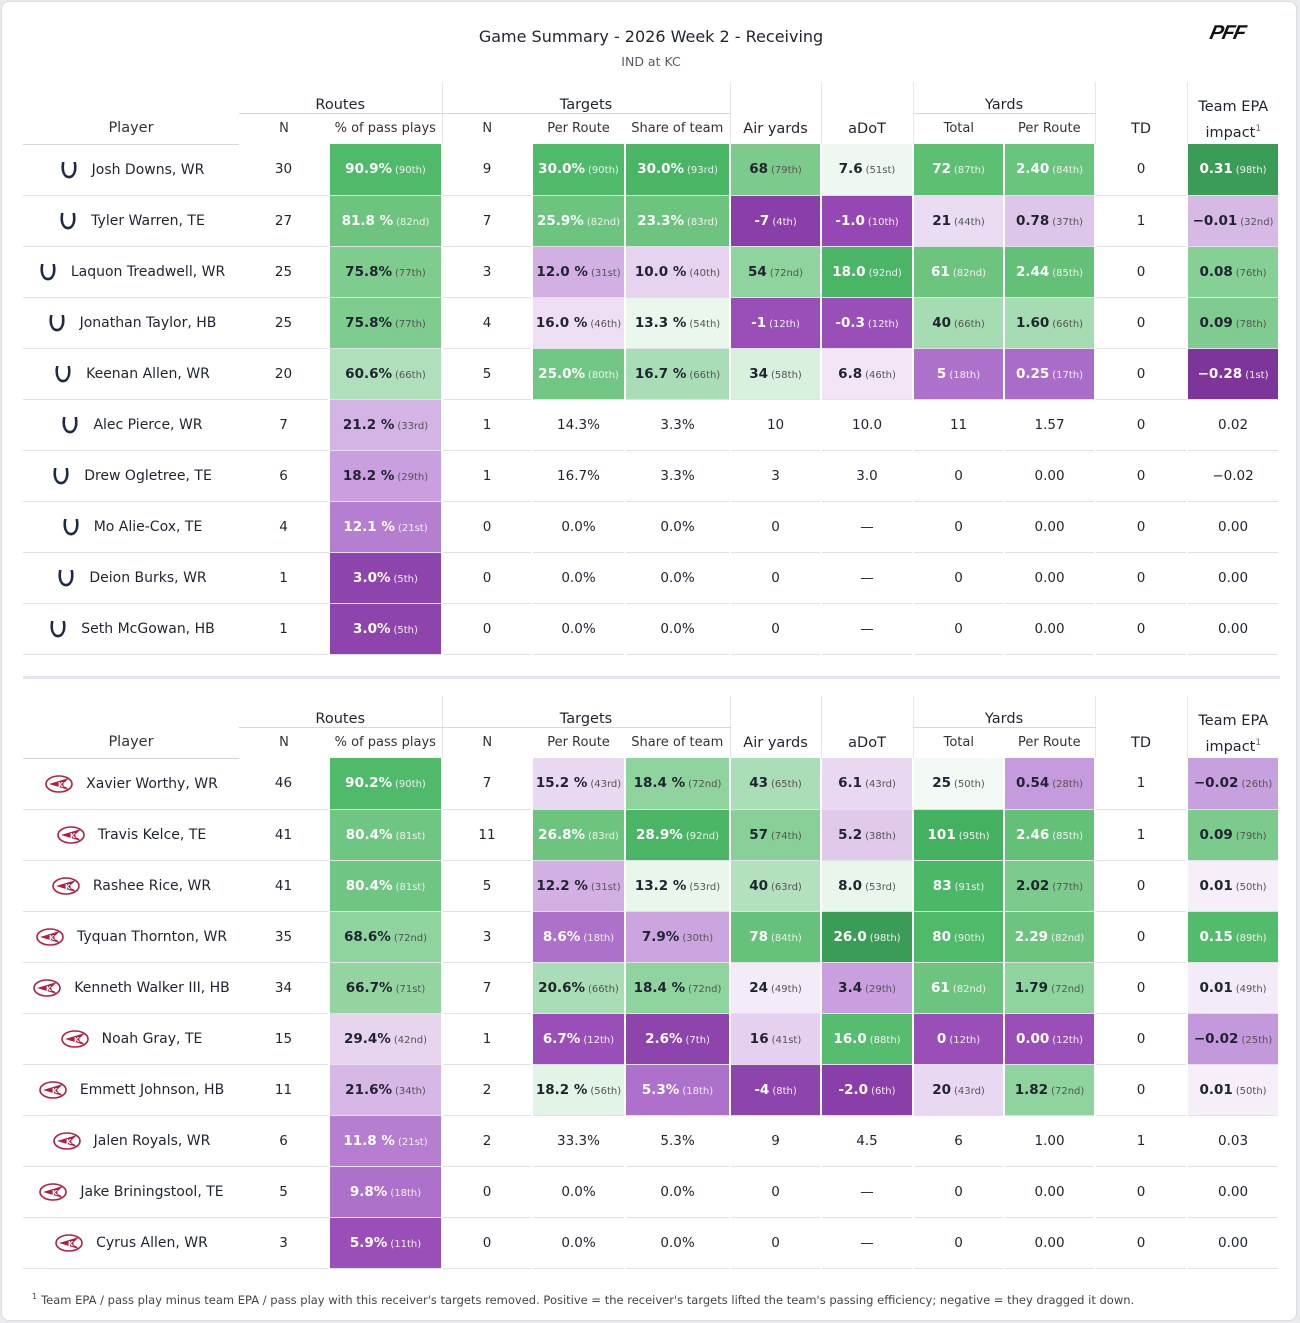 The height and width of the screenshot is (1323, 1300). I want to click on pct-pass-plays-cell: 3.0% (5th), so click(385, 578).